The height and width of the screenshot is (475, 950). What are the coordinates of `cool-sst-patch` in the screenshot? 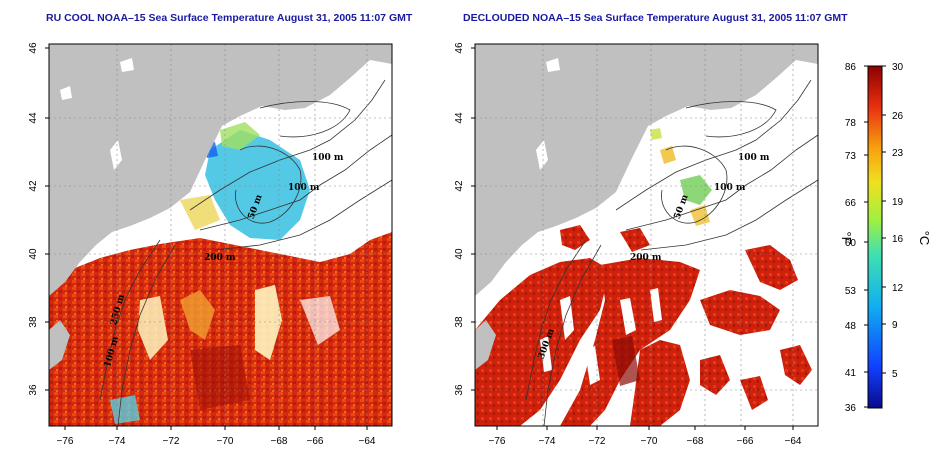 It's located at (696, 190).